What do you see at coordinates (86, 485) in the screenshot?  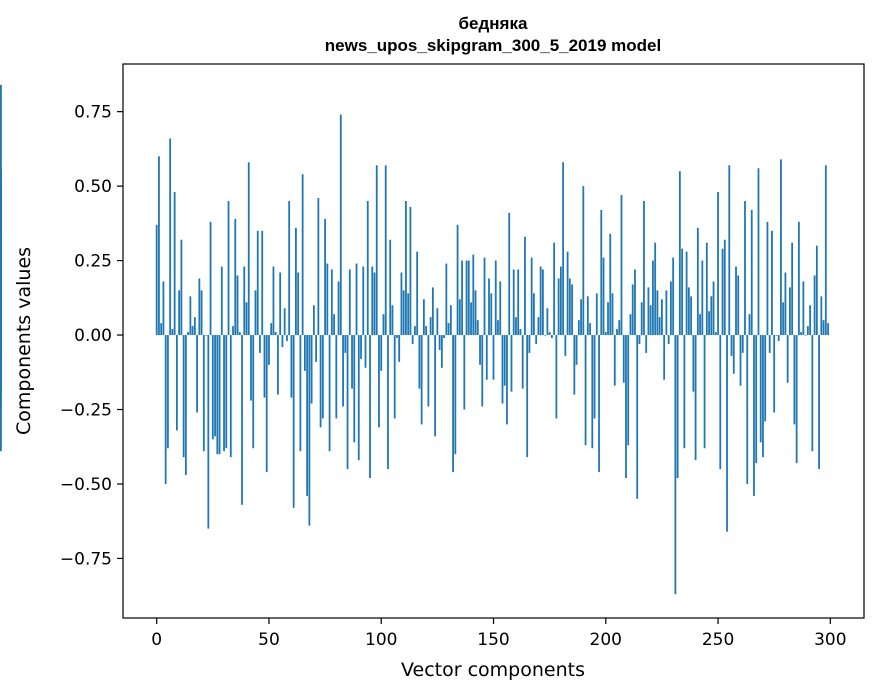 I see `y-tick-label: −0.50` at bounding box center [86, 485].